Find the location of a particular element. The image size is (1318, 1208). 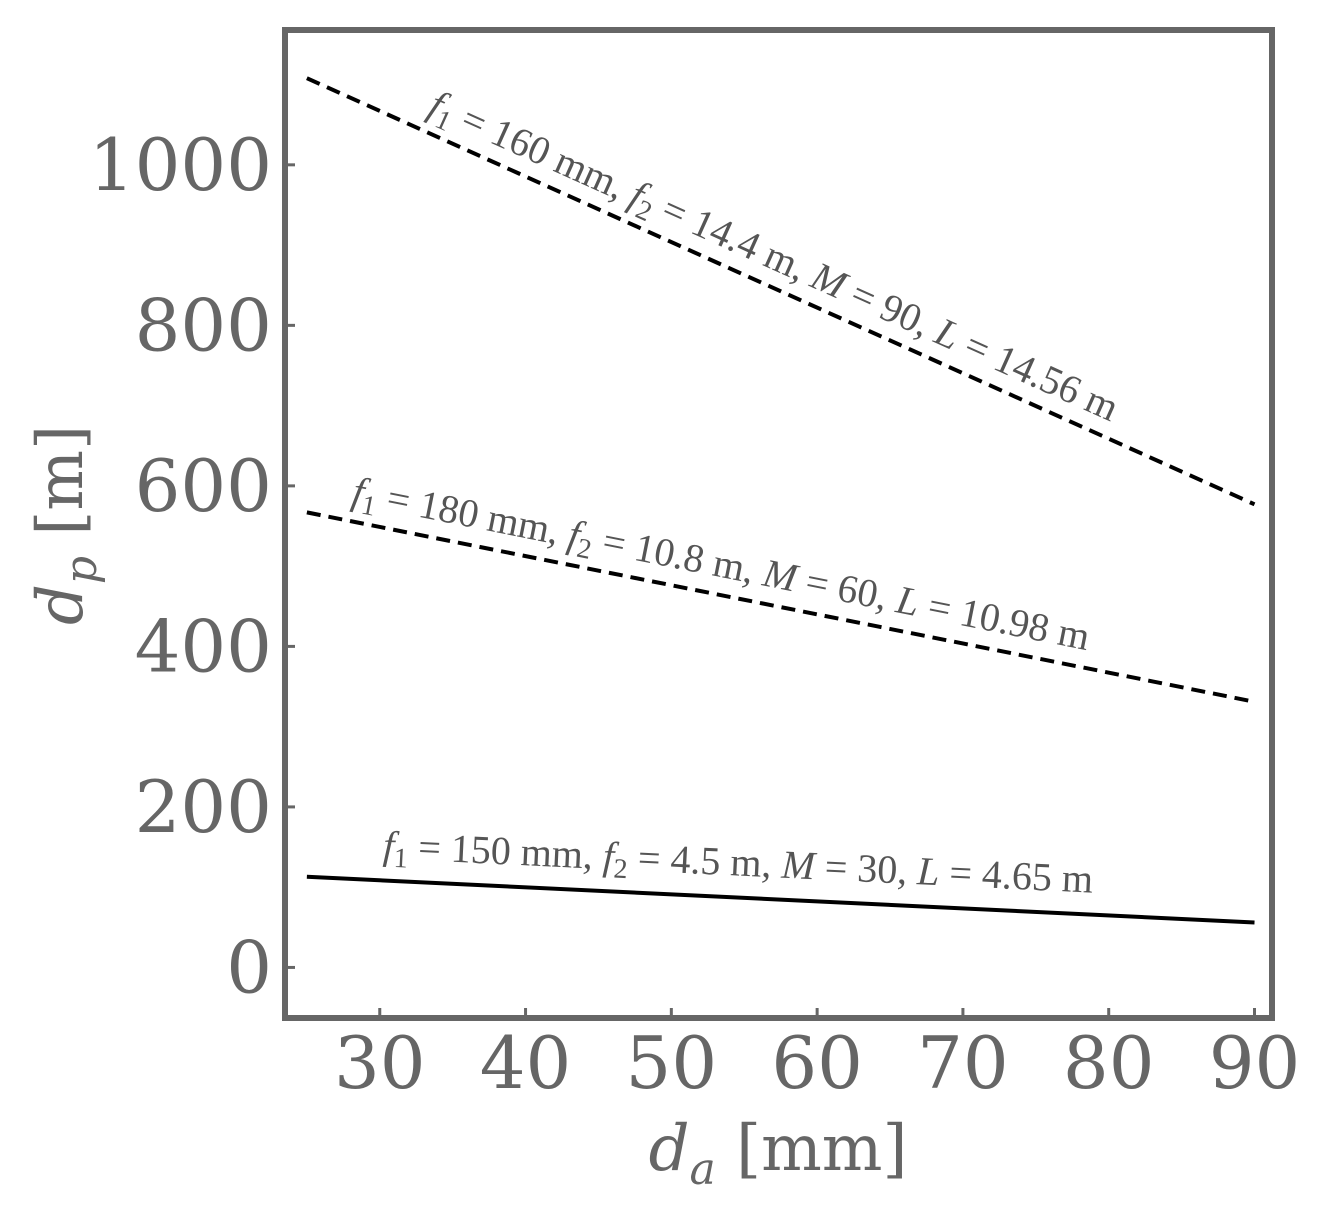

x-tick-label: 30 is located at coordinates (380, 1063).